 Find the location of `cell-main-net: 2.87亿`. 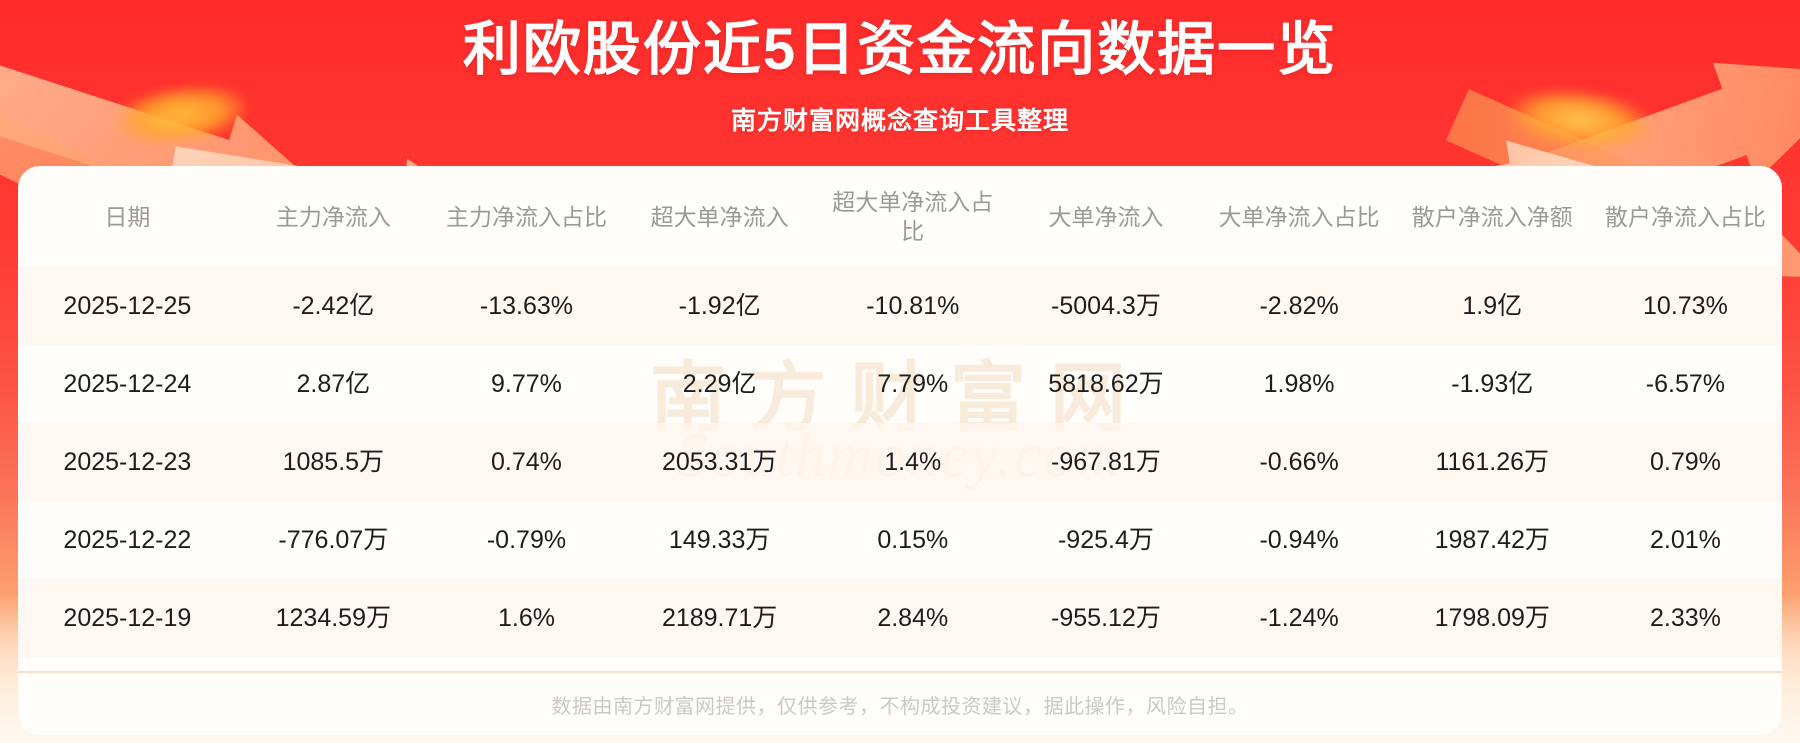

cell-main-net: 2.87亿 is located at coordinates (333, 383).